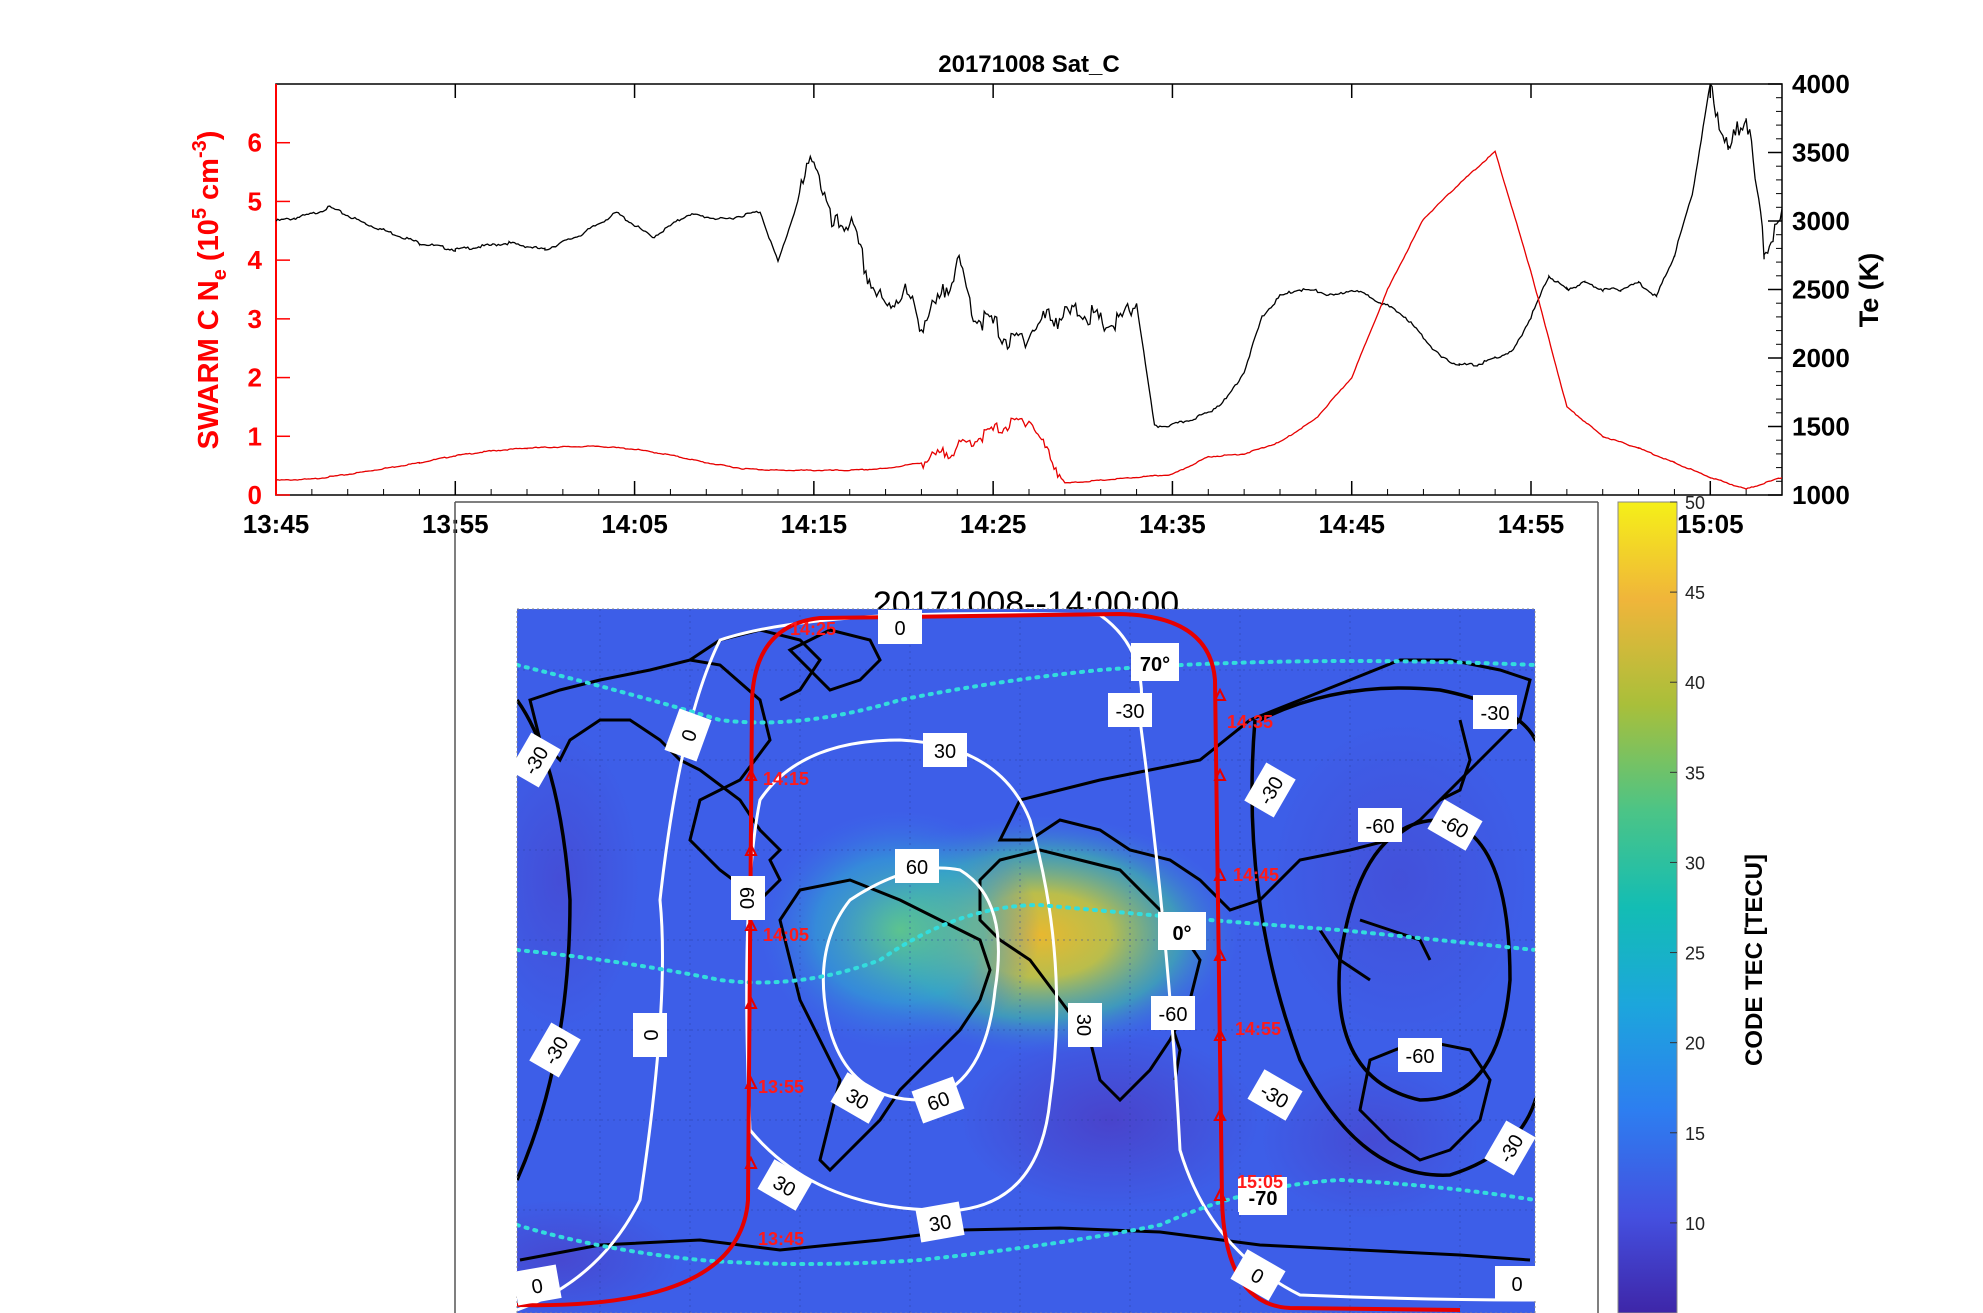 The image size is (1983, 1313). I want to click on x-tick-label: 13:45, so click(276, 524).